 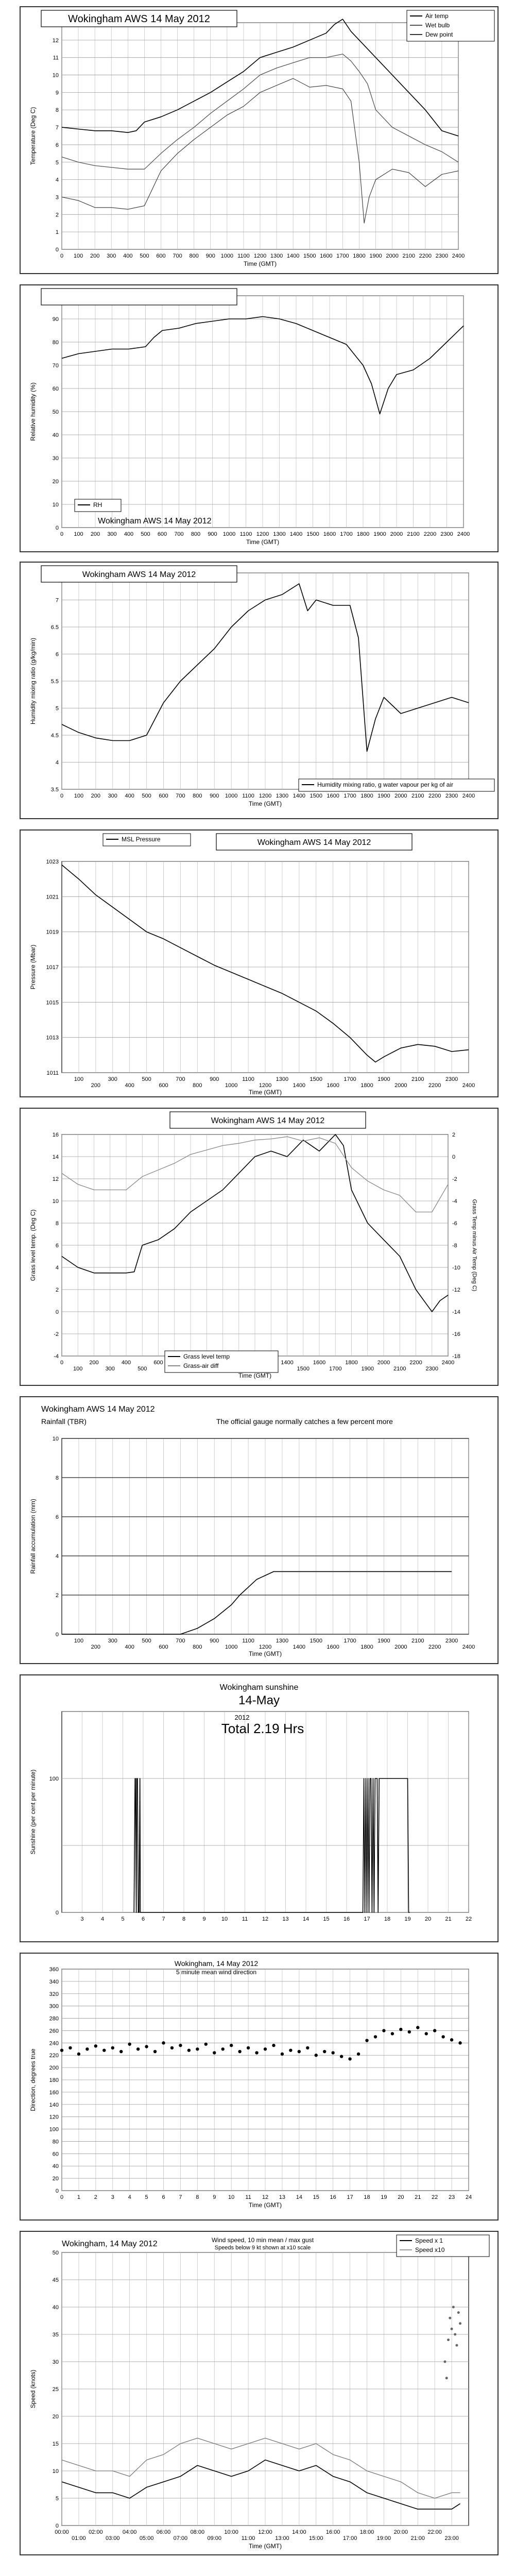 What do you see at coordinates (183, 1919) in the screenshot?
I see `x-tick-label: 8` at bounding box center [183, 1919].